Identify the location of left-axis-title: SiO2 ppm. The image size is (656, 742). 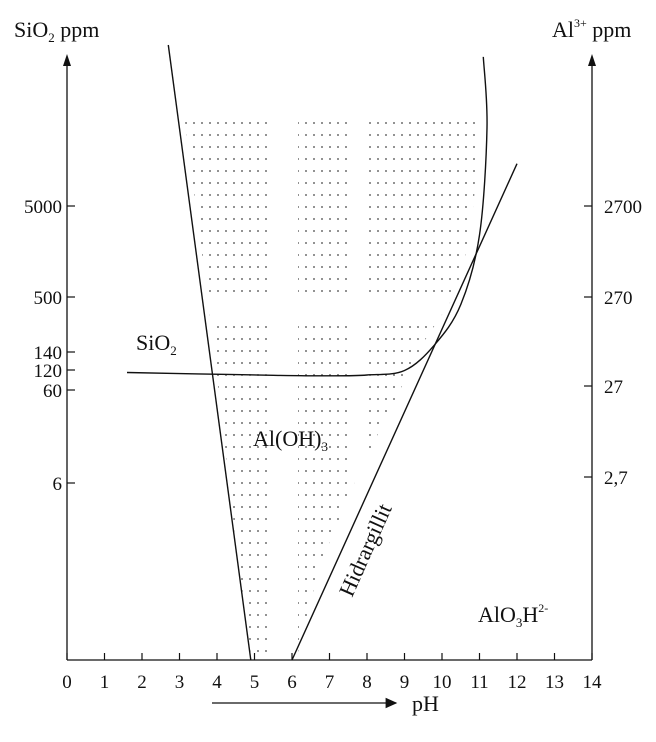
(56, 31).